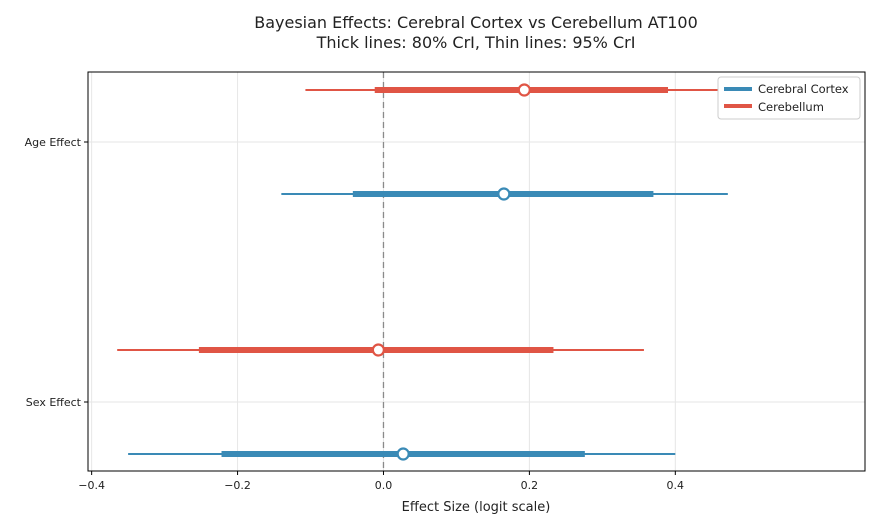 This screenshot has width=876, height=528. What do you see at coordinates (504, 194) in the screenshot?
I see `mean-point-cerebral-cortex-age-effect` at bounding box center [504, 194].